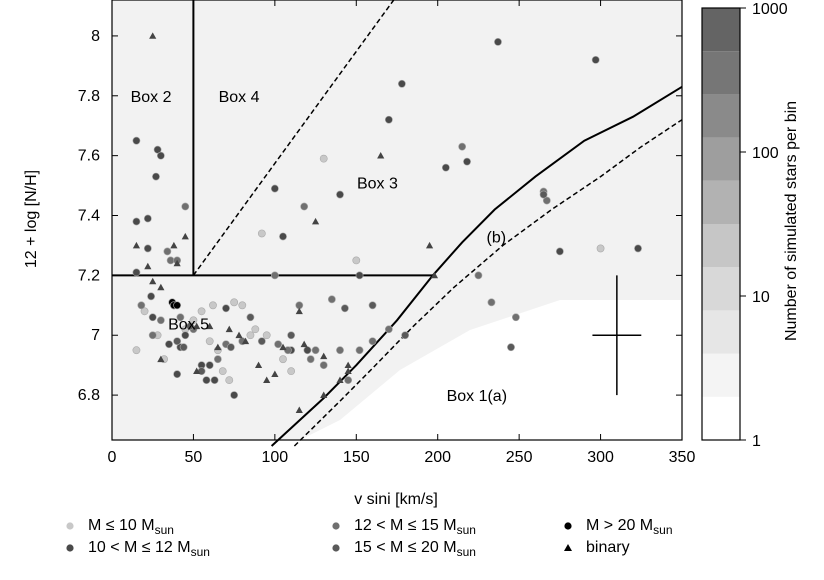 The image size is (824, 580). Describe the element at coordinates (744, 225) in the screenshot. I see `colorbar: 1 10 100 1000` at that location.